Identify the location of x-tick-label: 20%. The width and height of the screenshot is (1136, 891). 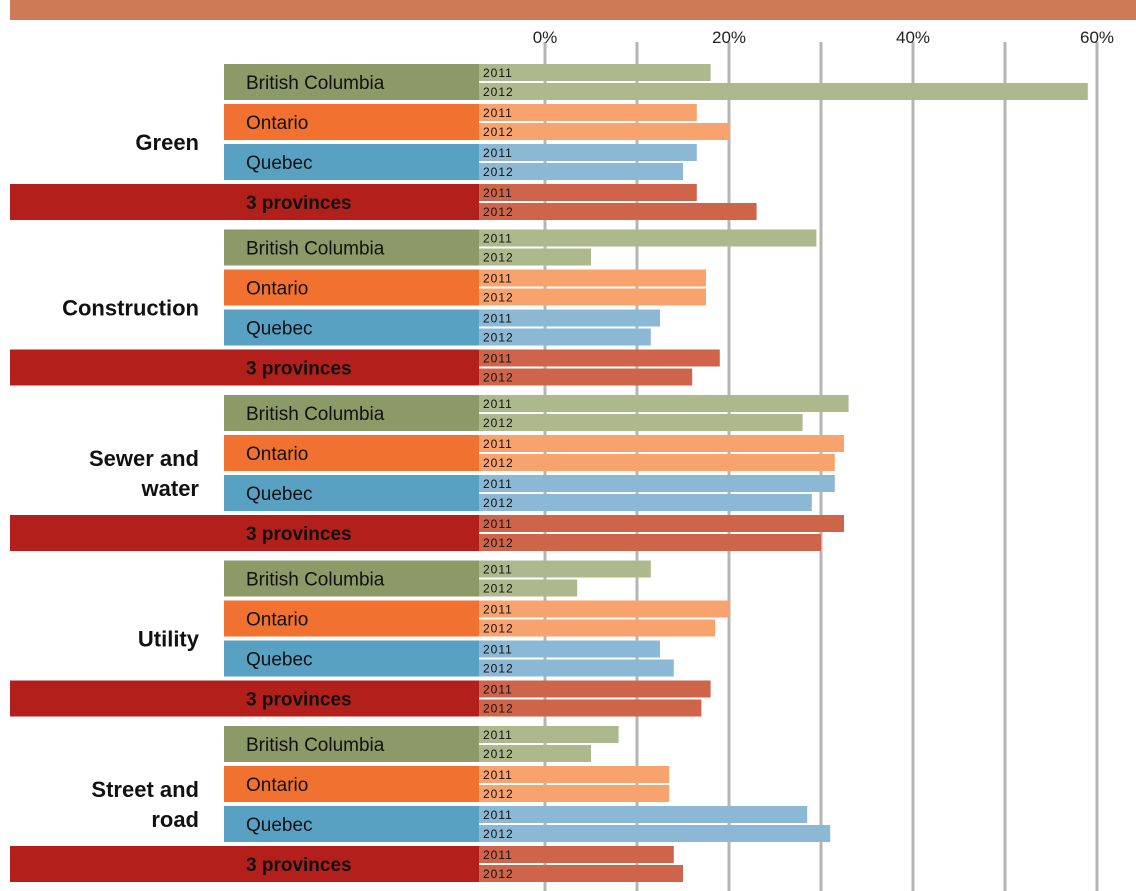
(729, 37).